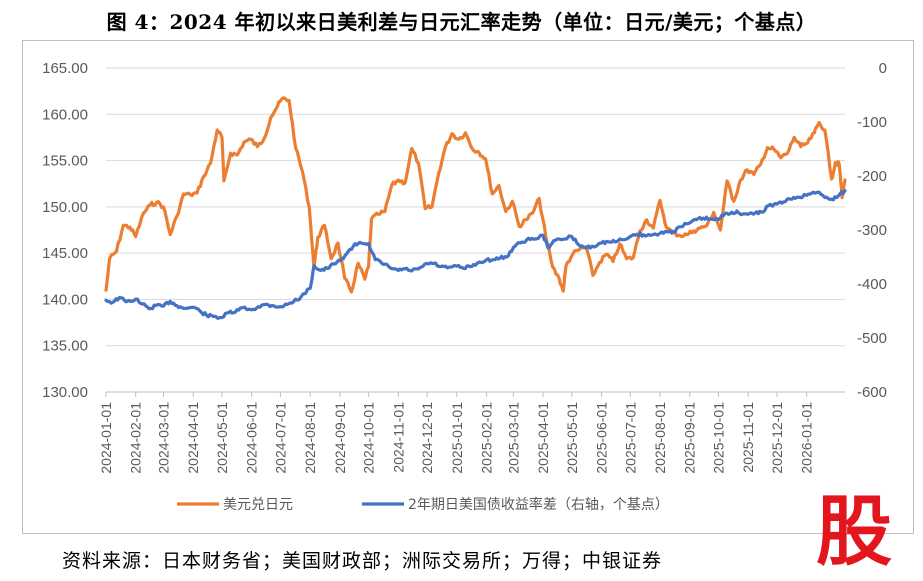  Describe the element at coordinates (65, 346) in the screenshot. I see `y-left-tick-label: 135.00` at that location.